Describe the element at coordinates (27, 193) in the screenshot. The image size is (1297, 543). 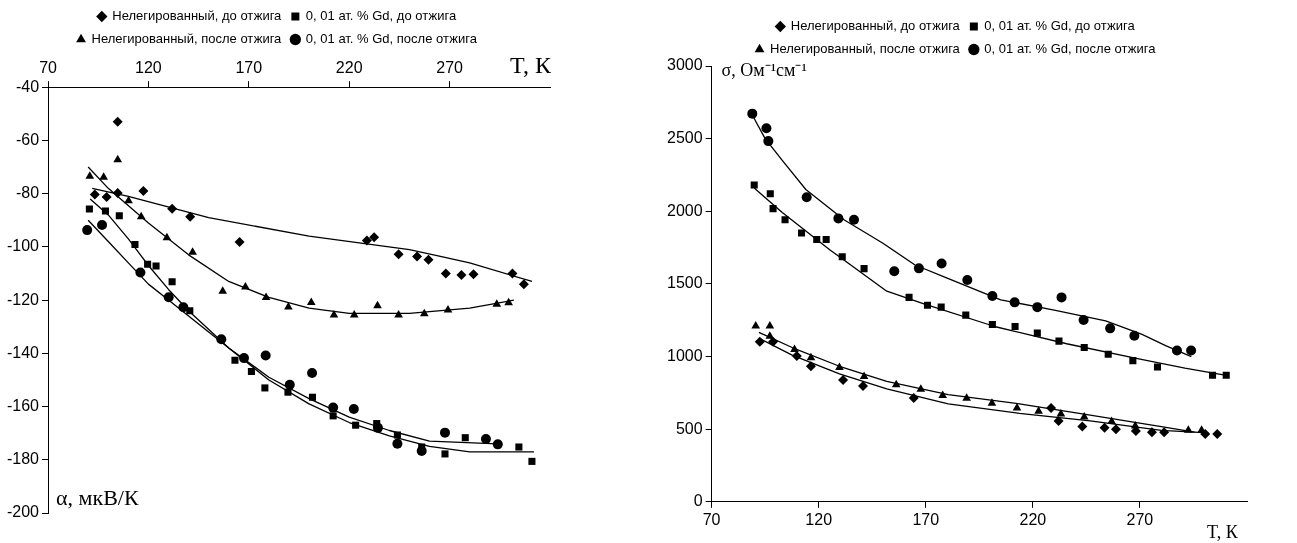
I see `y-tick-label: -80` at that location.